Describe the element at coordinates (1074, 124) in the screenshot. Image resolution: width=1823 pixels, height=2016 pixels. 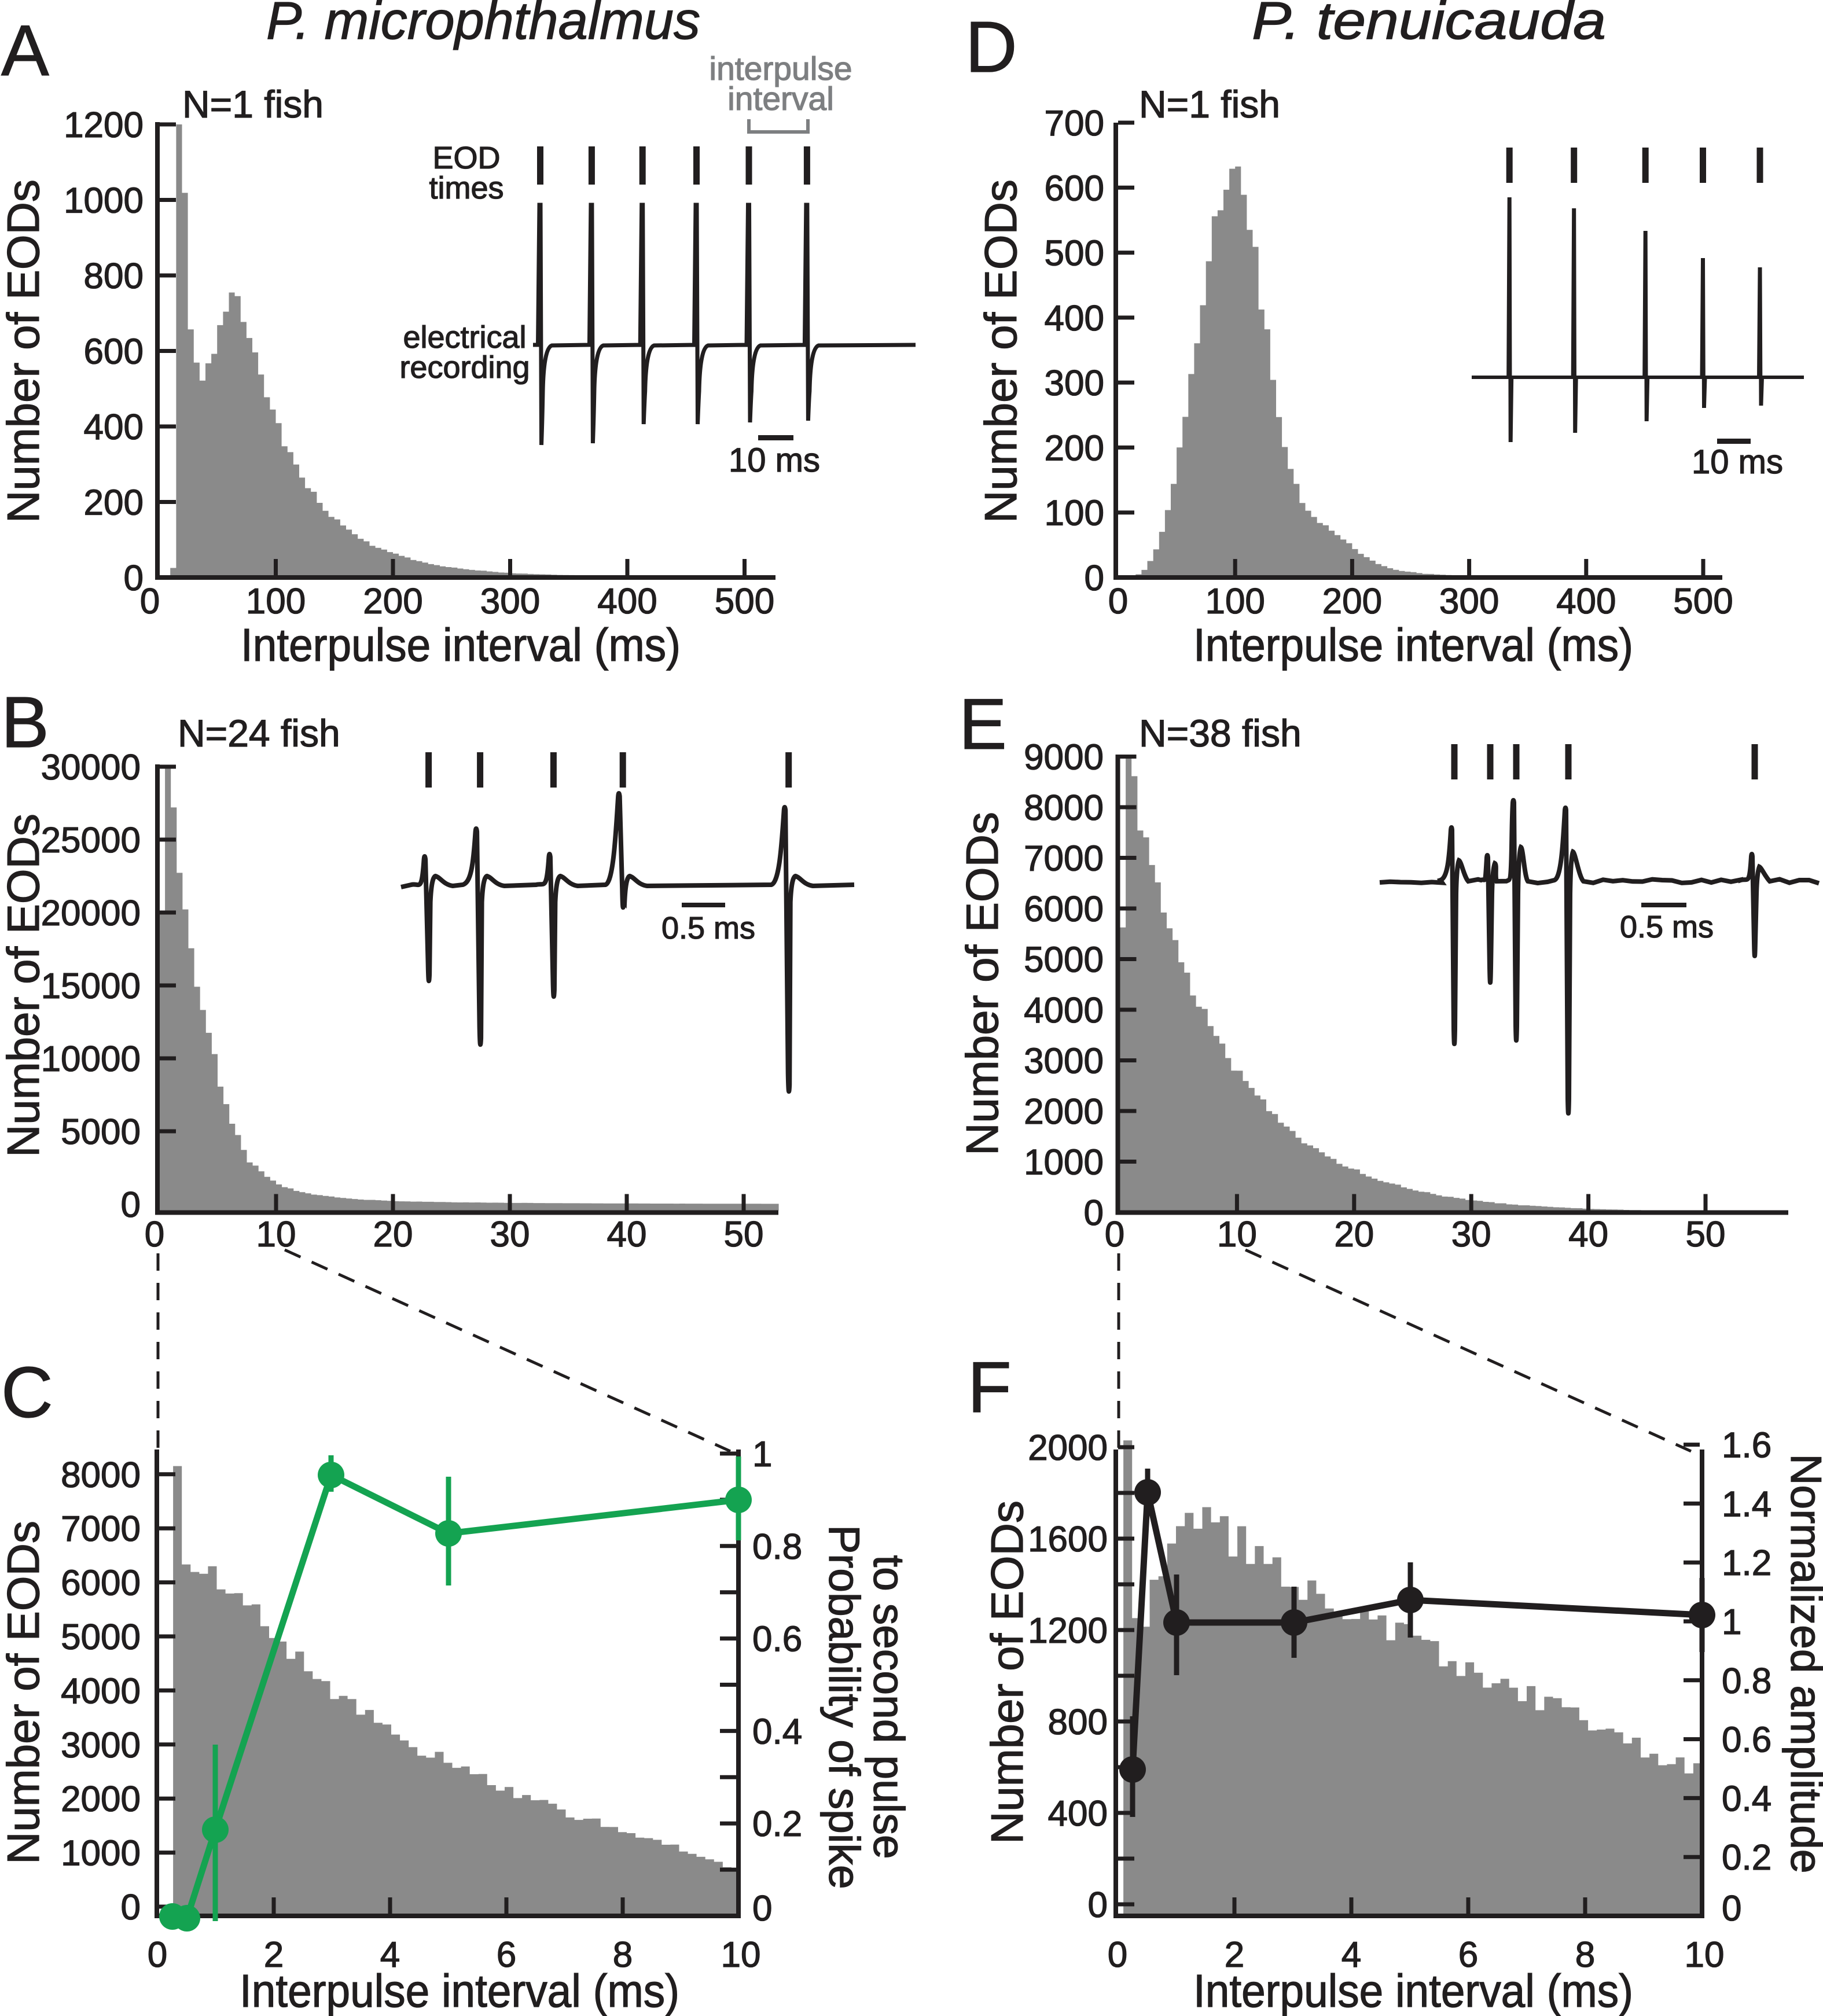
I see `svg-text: 700` at that location.